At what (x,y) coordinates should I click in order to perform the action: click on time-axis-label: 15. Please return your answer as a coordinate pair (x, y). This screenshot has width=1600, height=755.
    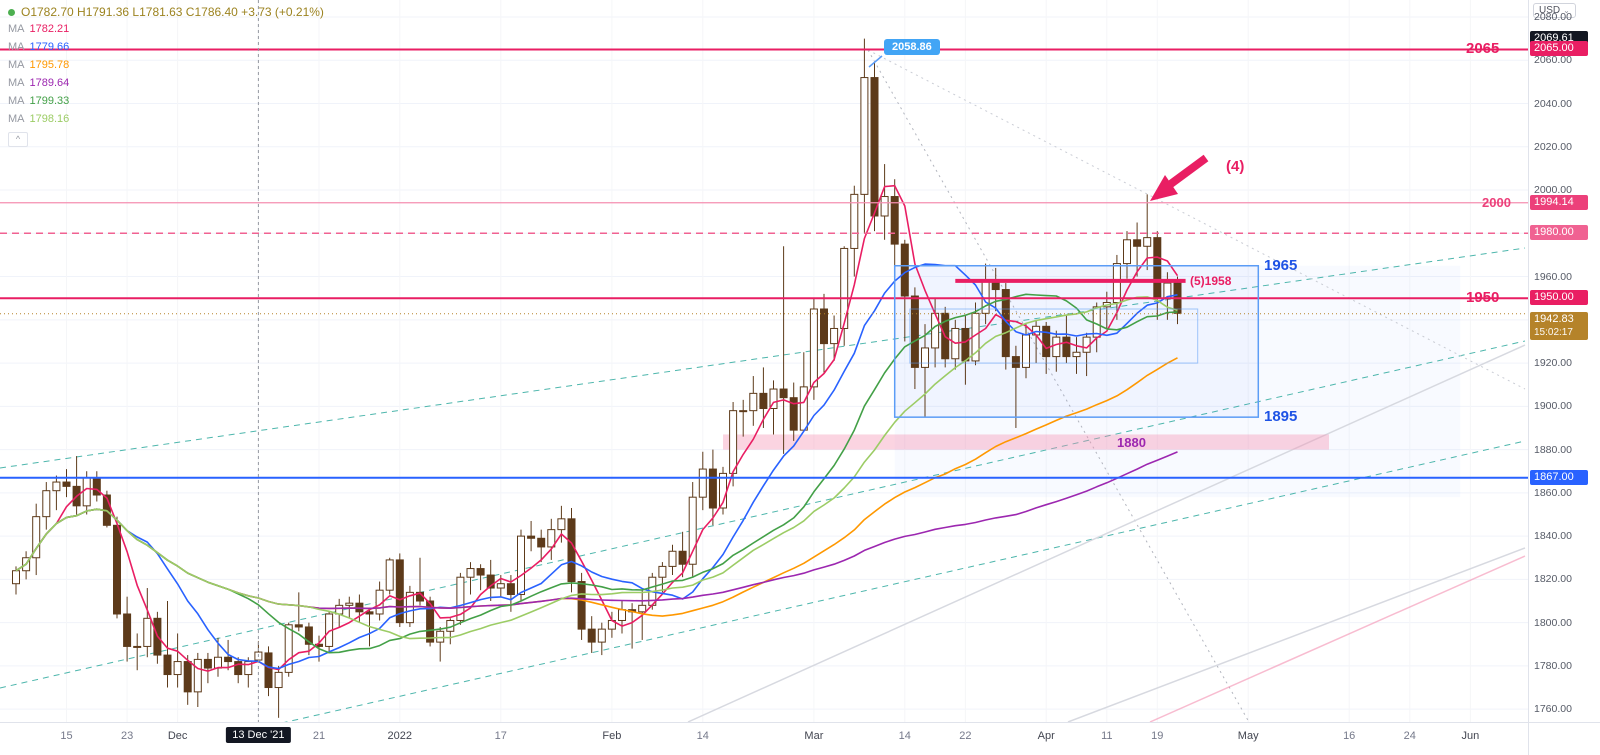
    Looking at the image, I should click on (66, 736).